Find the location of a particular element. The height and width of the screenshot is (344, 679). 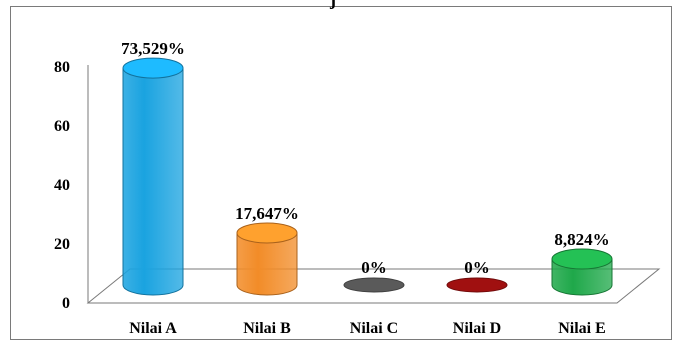

bar-nilai-d is located at coordinates (477, 285).